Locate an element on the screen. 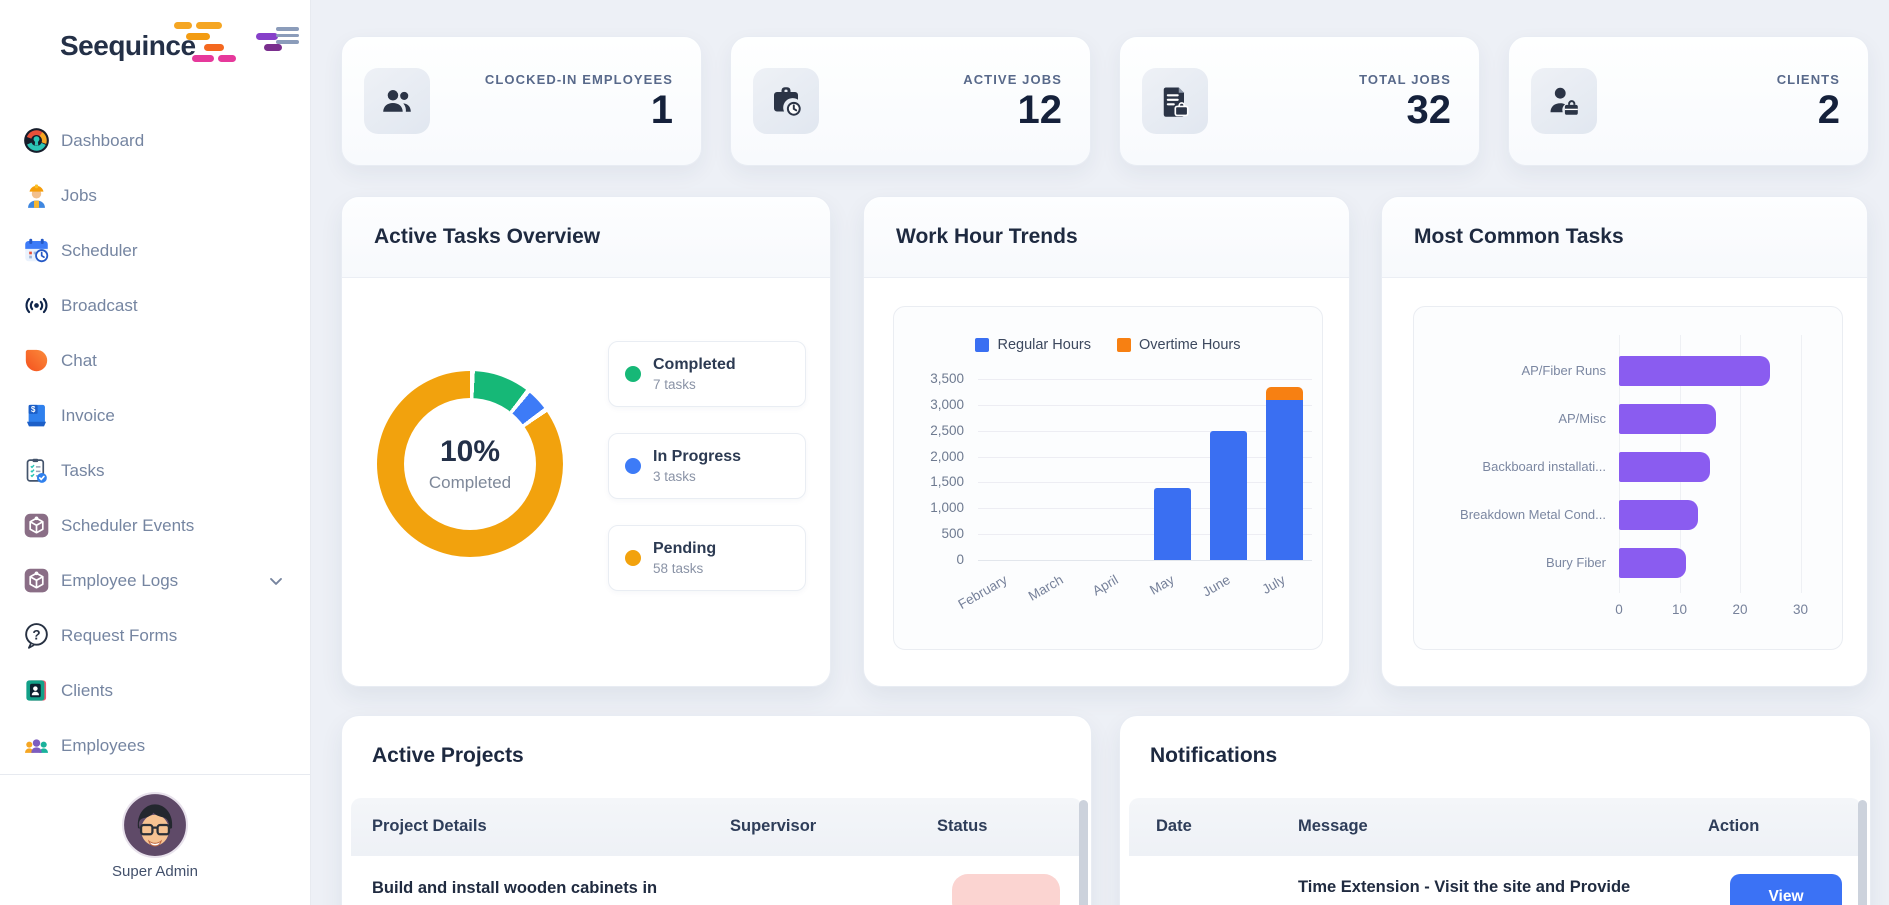  legend-label: Pending is located at coordinates (685, 548).